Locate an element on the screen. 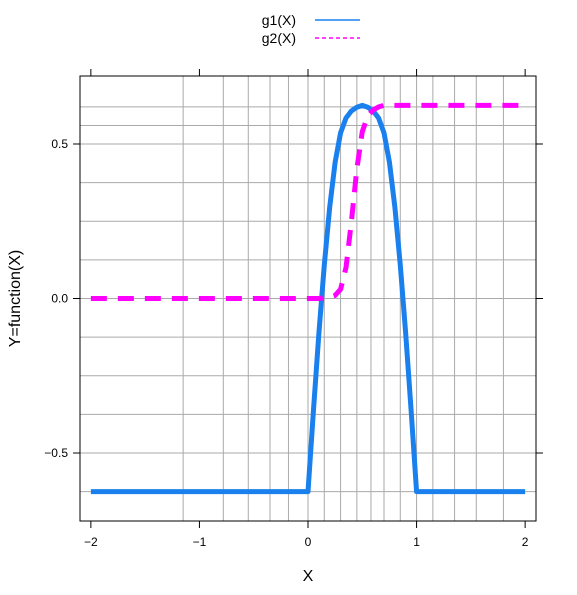 The height and width of the screenshot is (595, 577). x-tick-label-3: 1 is located at coordinates (416, 542).